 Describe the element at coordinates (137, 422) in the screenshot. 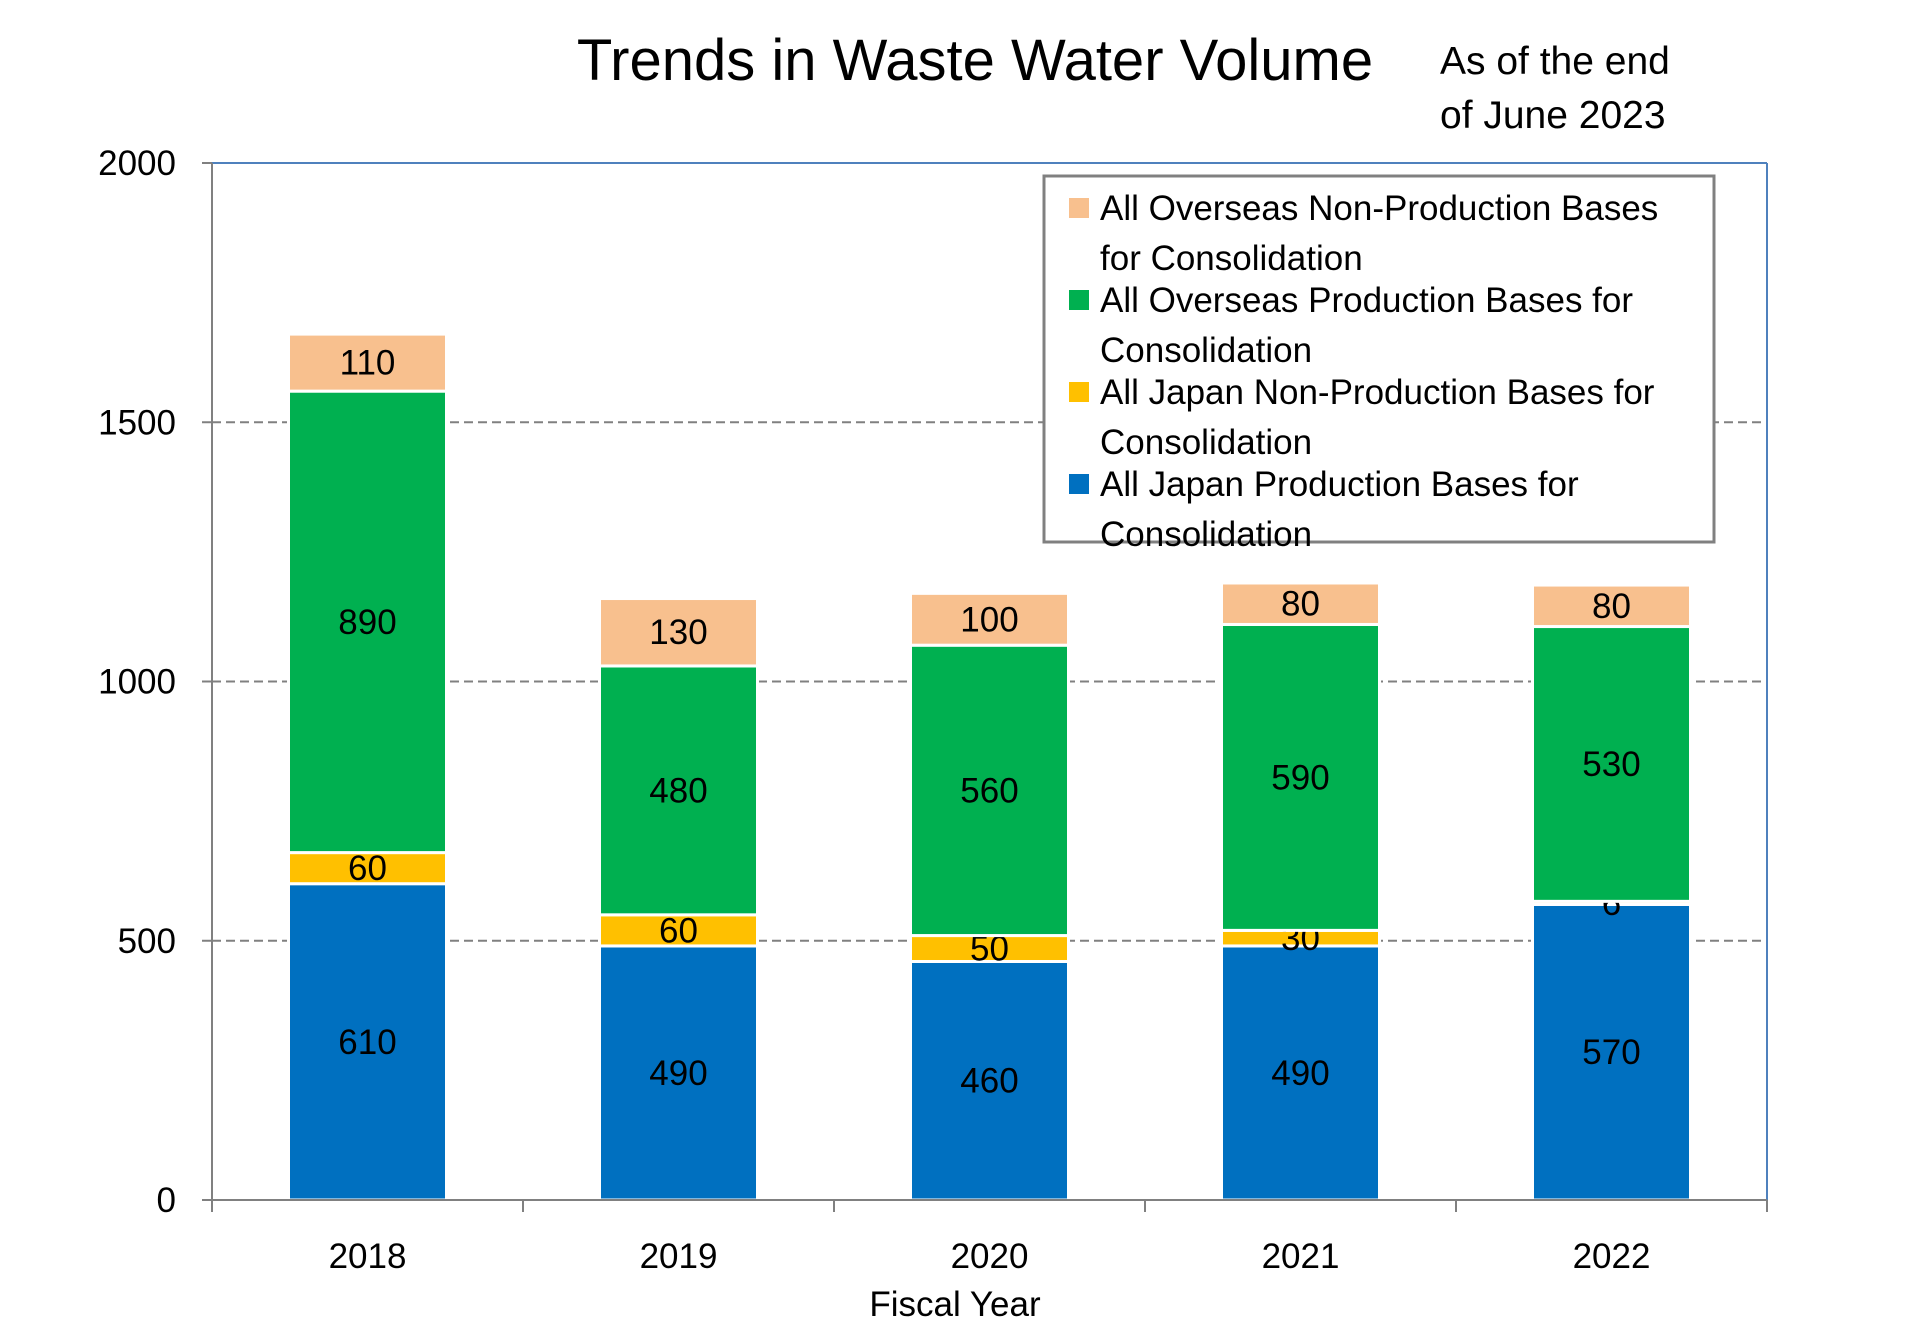

I see `y-tick-label-1500: 1500` at that location.